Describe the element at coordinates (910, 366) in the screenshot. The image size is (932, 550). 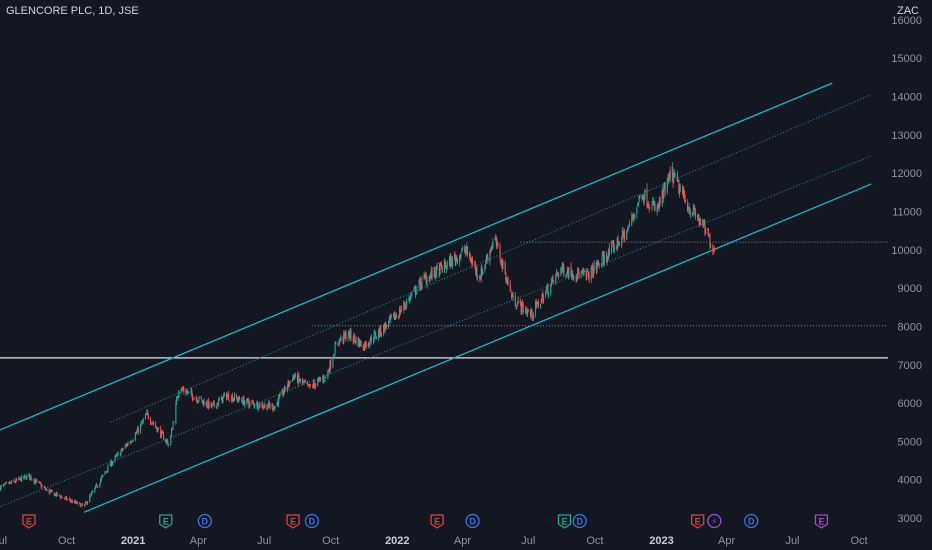
I see `y-tick-label: 7000` at that location.